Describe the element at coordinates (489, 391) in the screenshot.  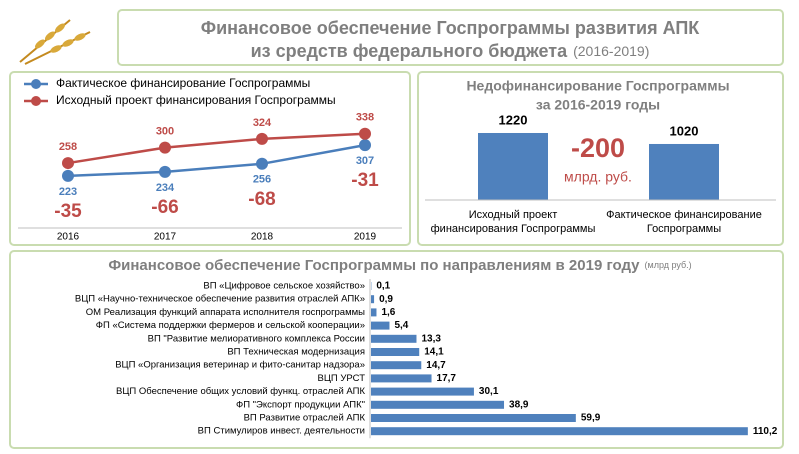
I see `data-label: 30,1` at that location.